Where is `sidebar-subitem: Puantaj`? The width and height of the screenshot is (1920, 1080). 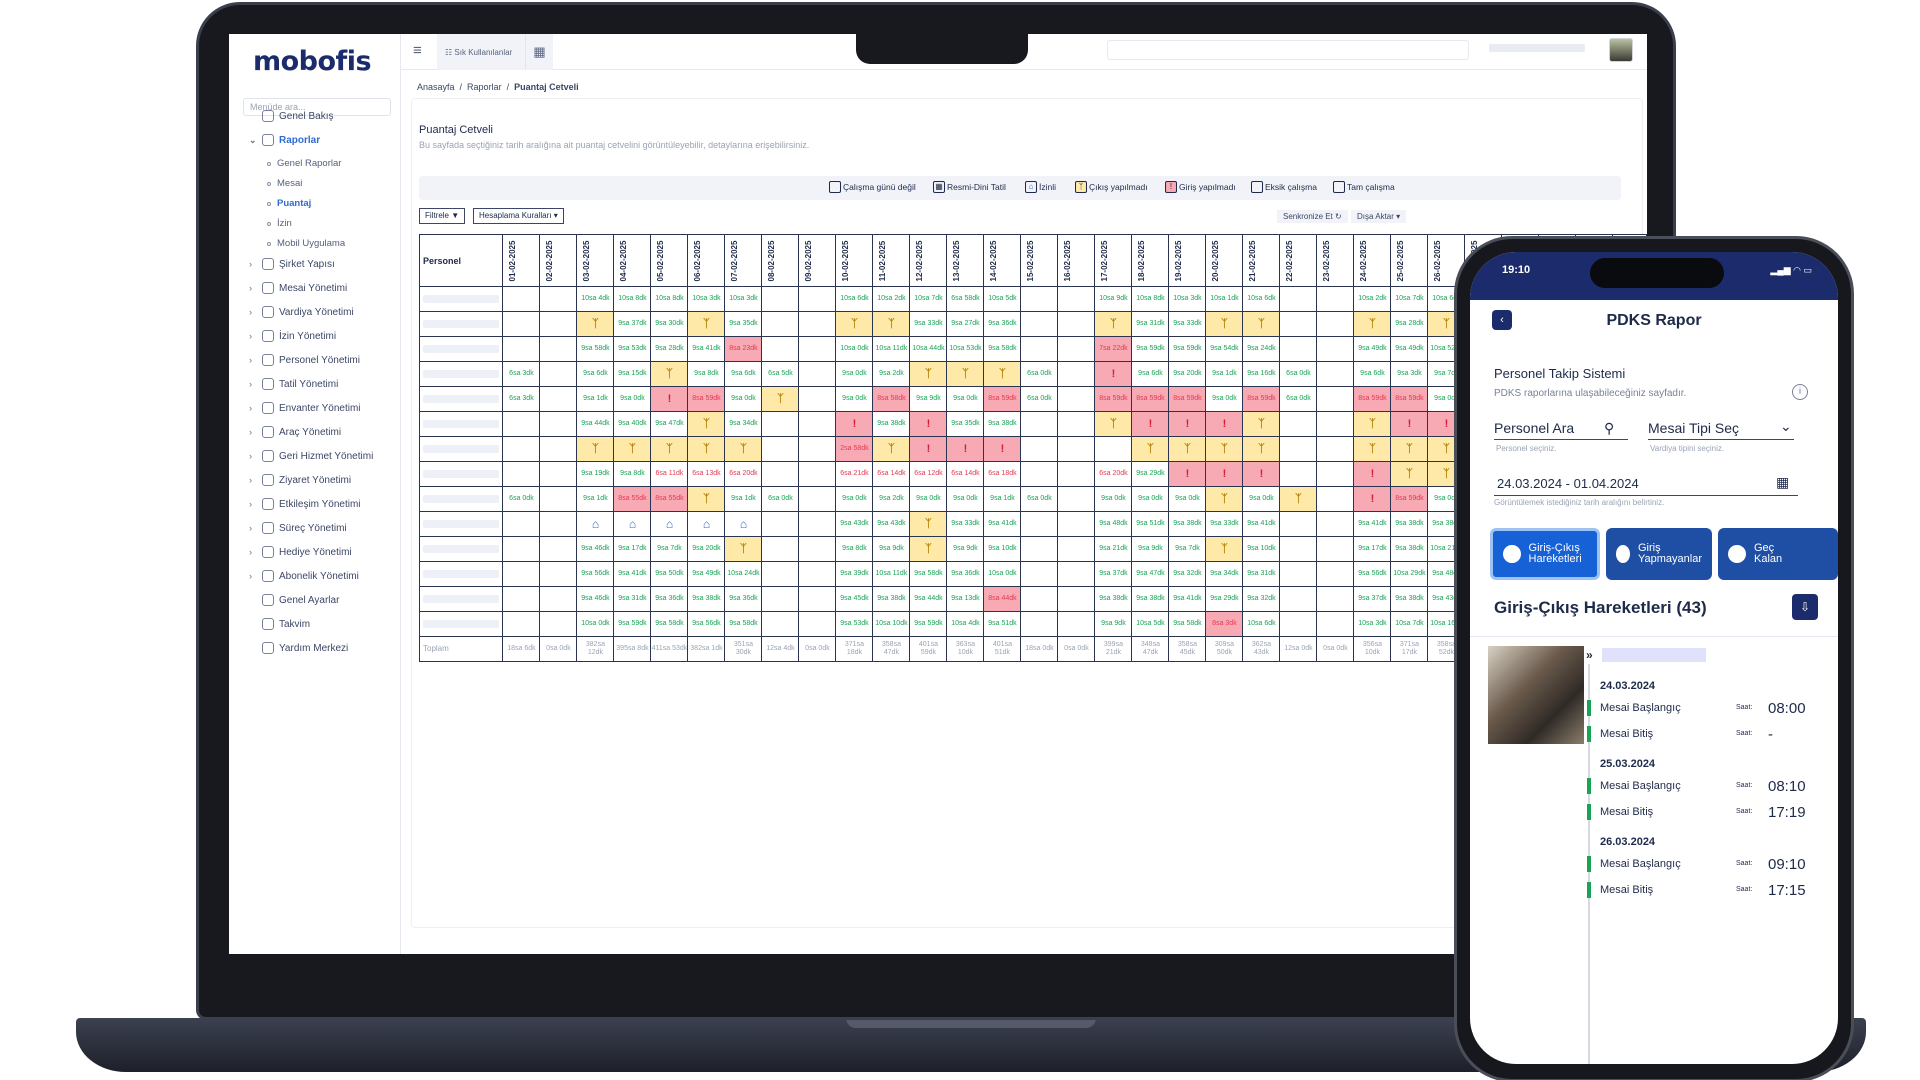
sidebar-subitem: Puantaj is located at coordinates (289, 203).